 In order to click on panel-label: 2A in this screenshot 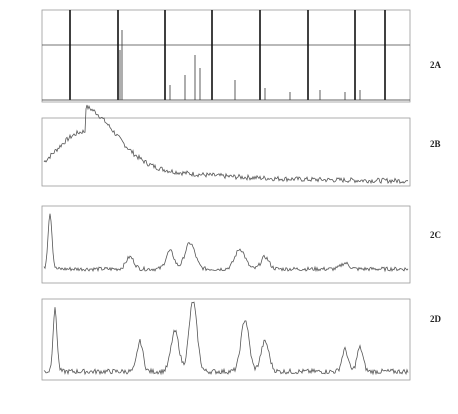, I will do `click(436, 65)`.